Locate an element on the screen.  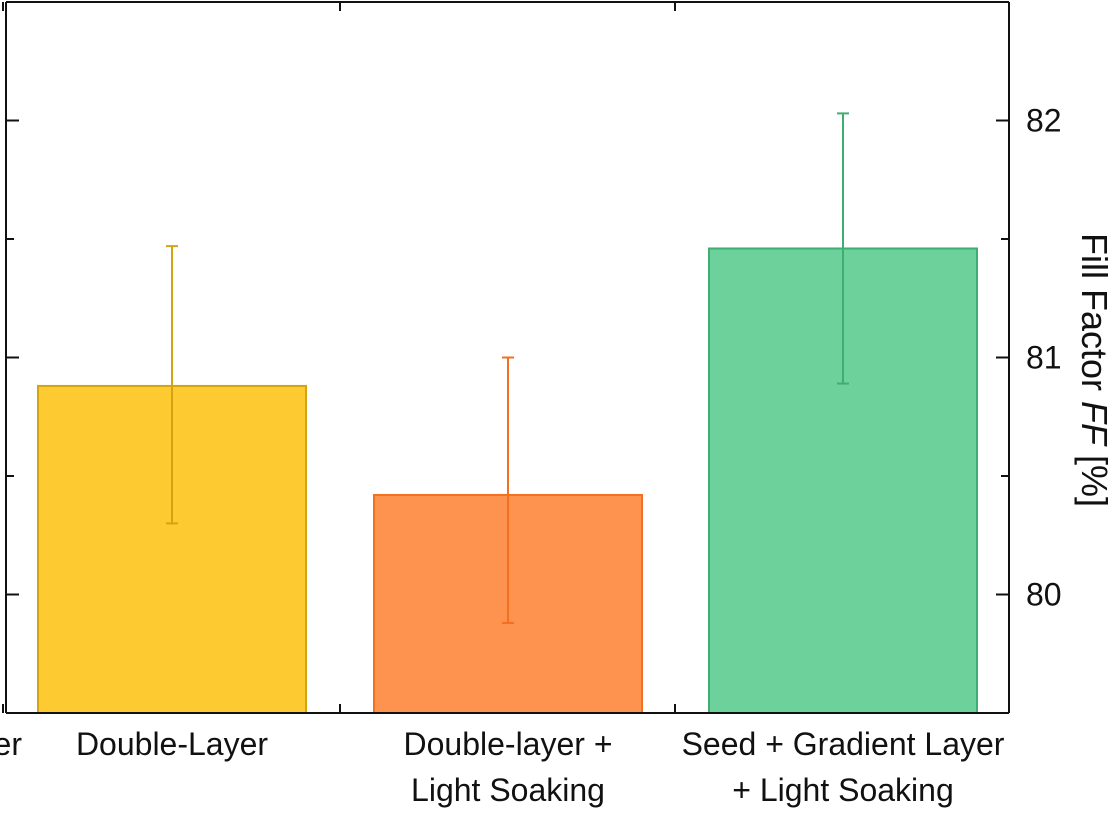
y-axis-title-part: FF is located at coordinates (1093, 424).